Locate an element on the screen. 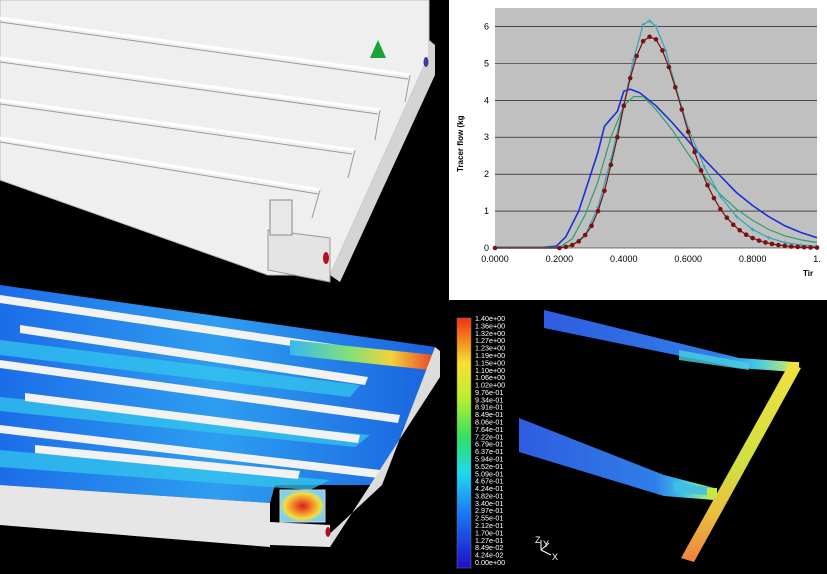 Image resolution: width=827 pixels, height=574 pixels. y-axis-label: Tracer flow (kg is located at coordinates (460, 143).